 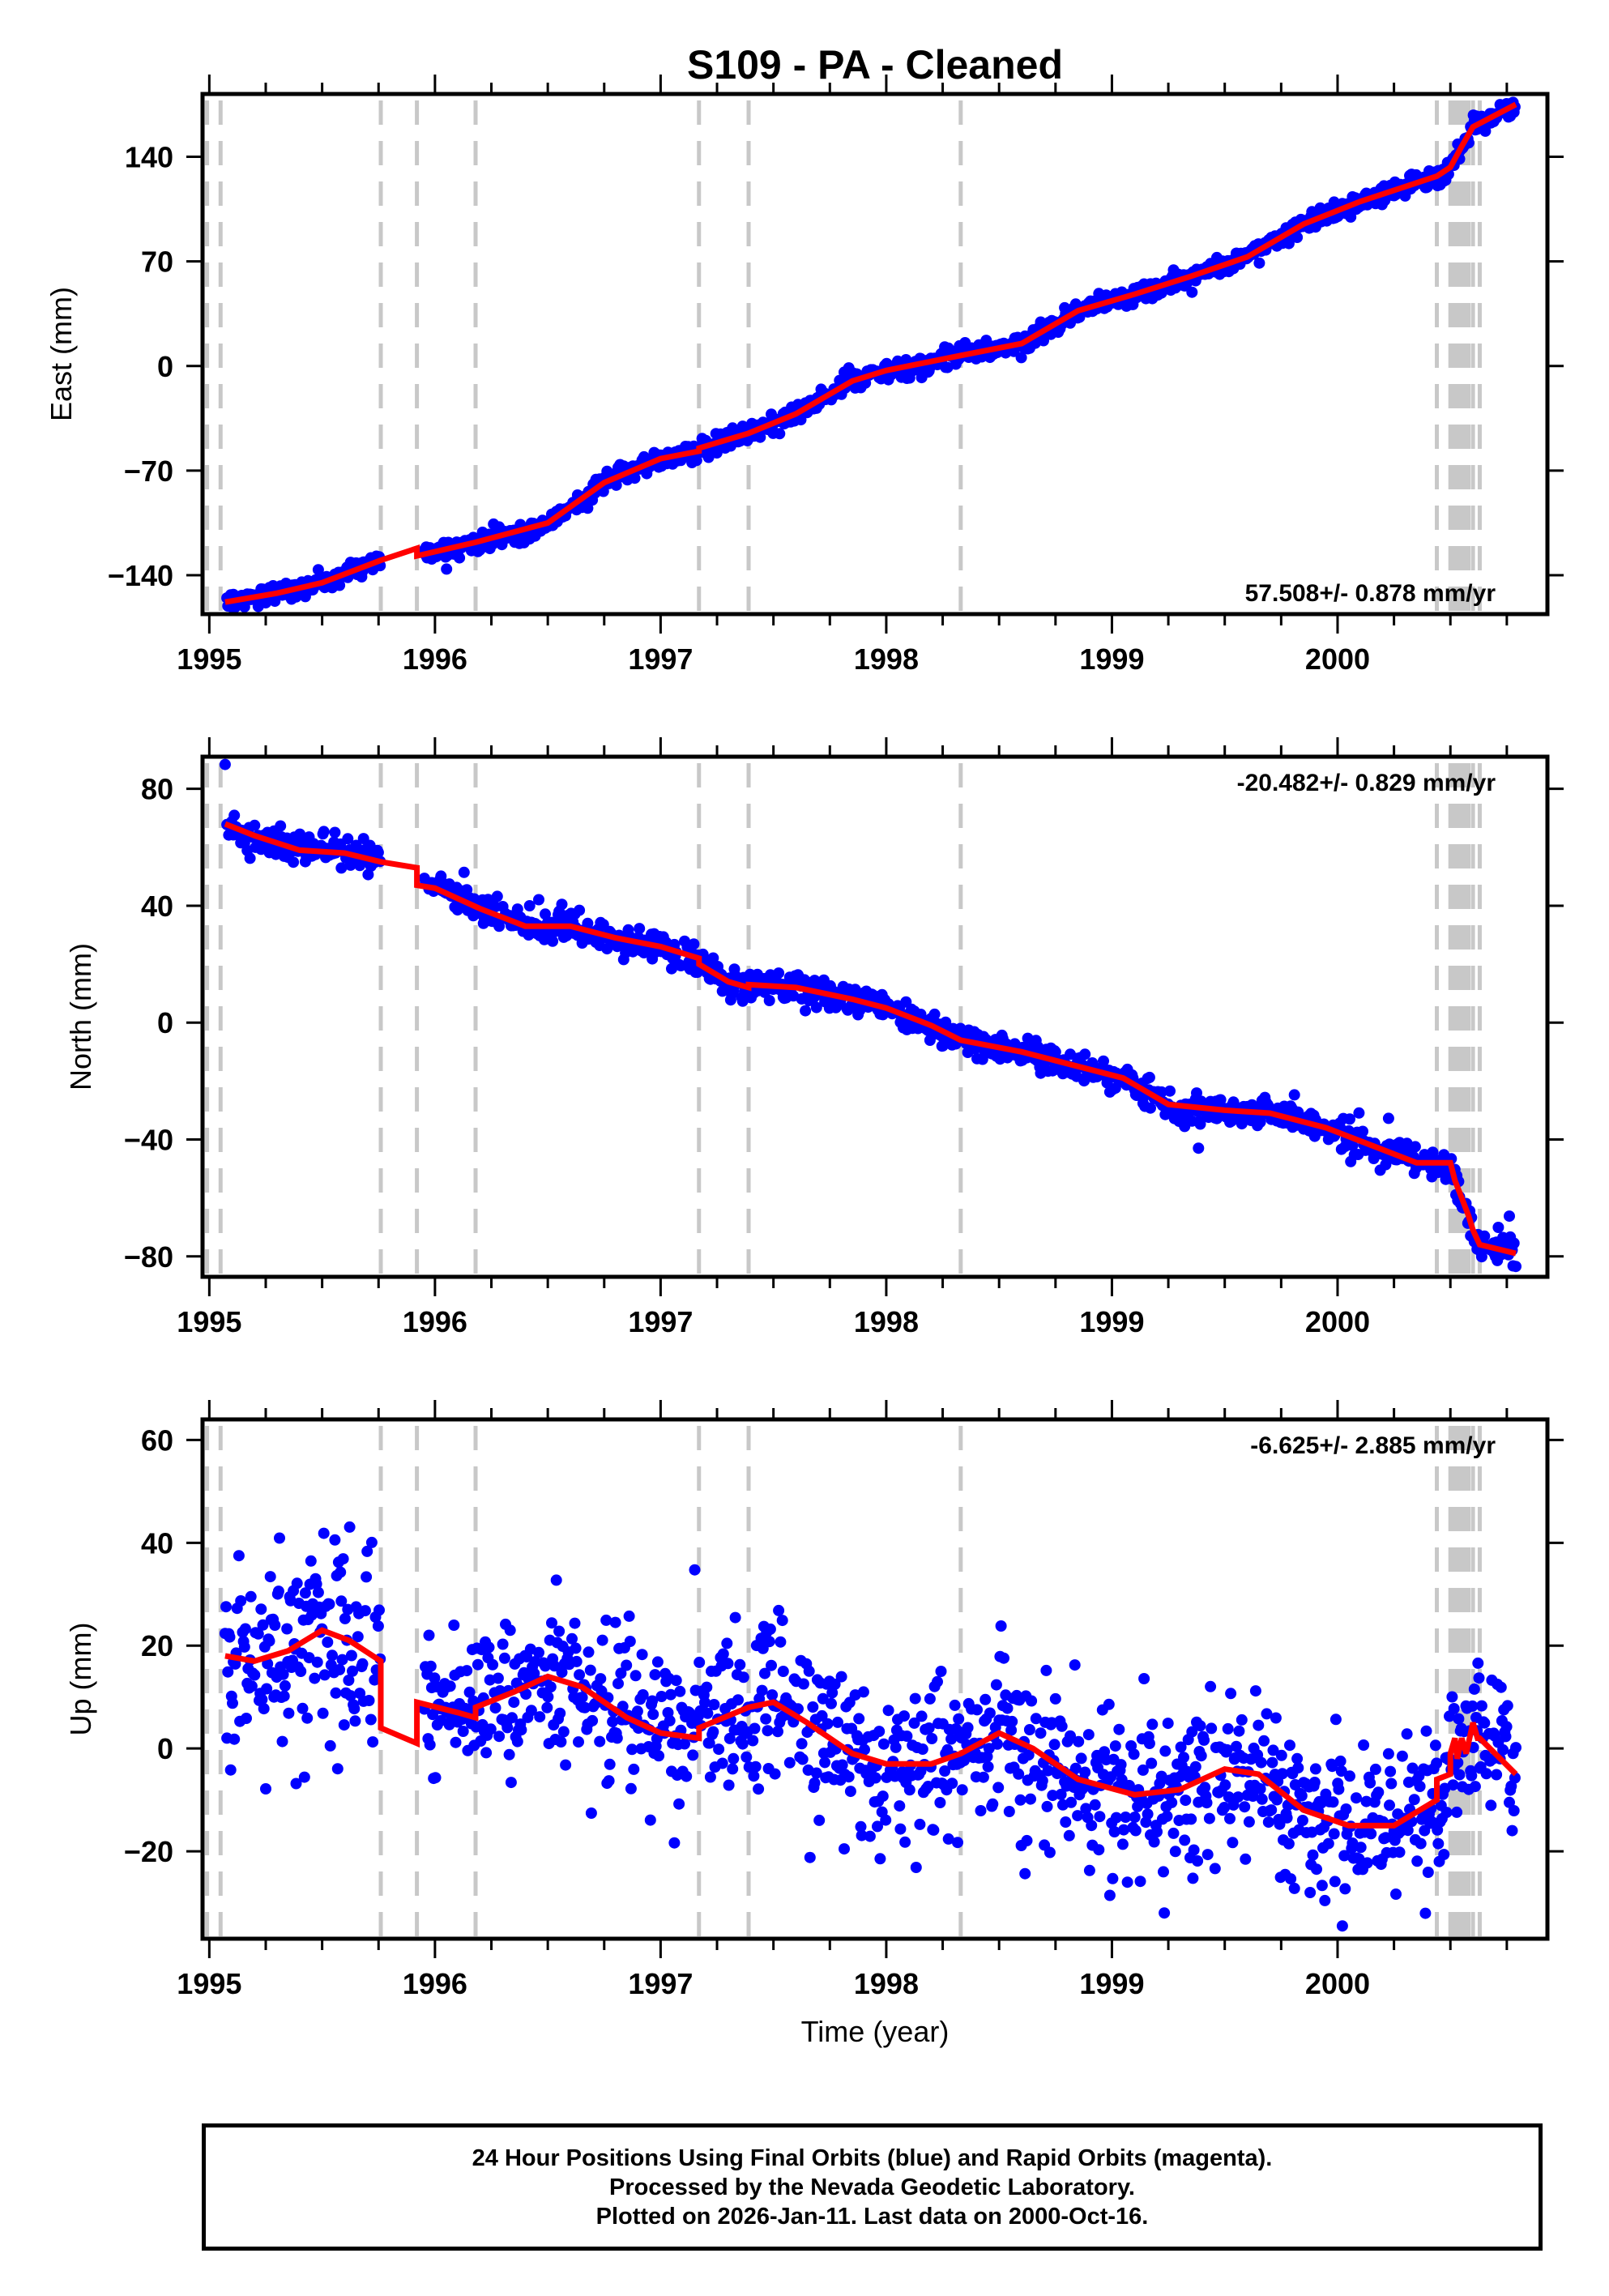 What do you see at coordinates (80, 1016) in the screenshot?
I see `y-axis-label: North (mm)` at bounding box center [80, 1016].